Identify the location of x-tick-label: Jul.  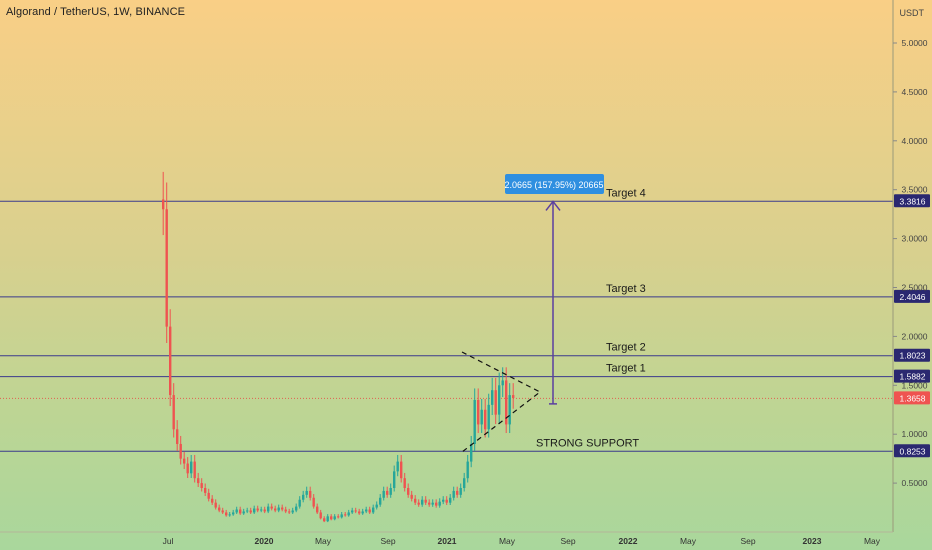
(168, 541).